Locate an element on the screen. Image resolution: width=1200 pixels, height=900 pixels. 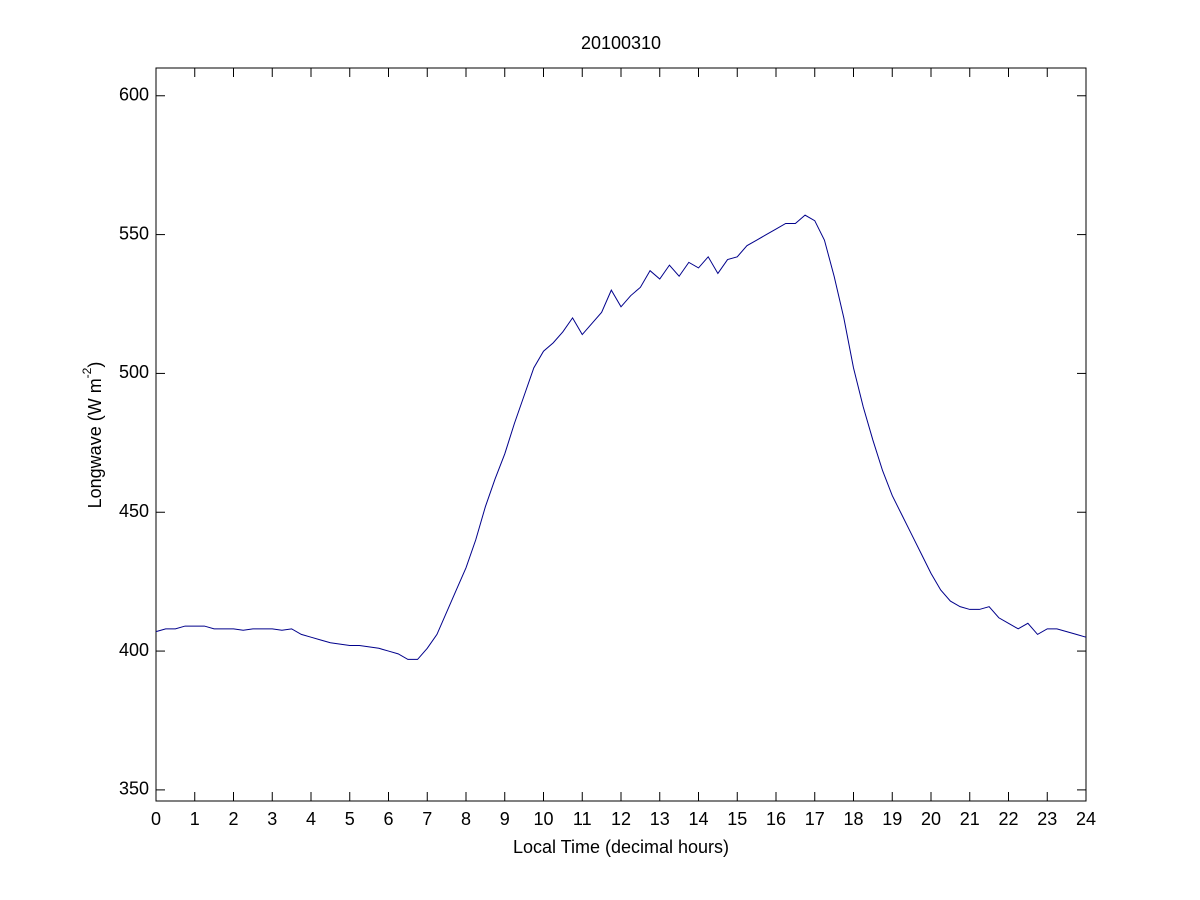
y-tick-label: 550 is located at coordinates (134, 233).